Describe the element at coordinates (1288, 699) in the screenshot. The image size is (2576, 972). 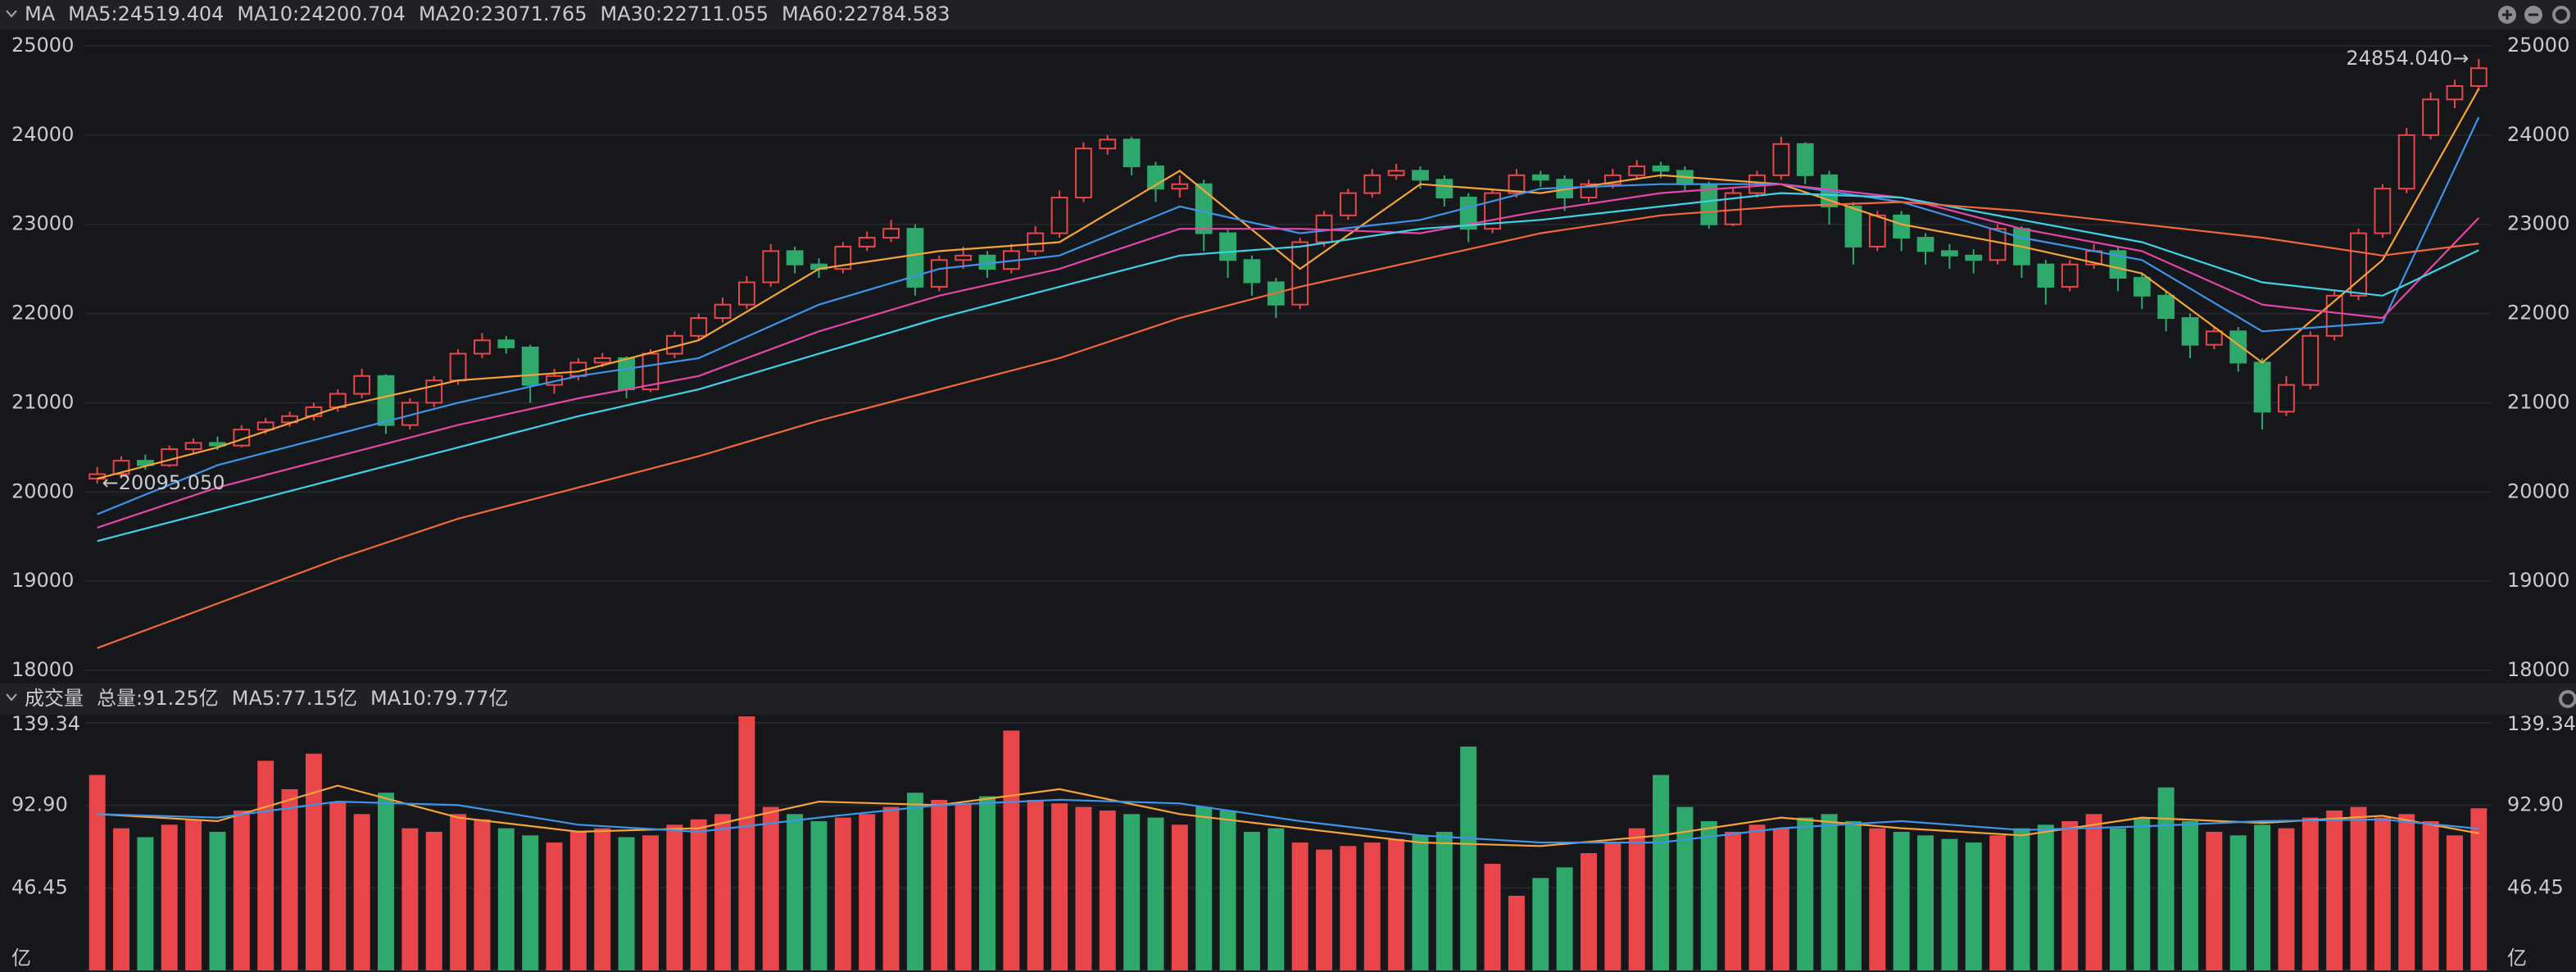
I see `volume-header` at that location.